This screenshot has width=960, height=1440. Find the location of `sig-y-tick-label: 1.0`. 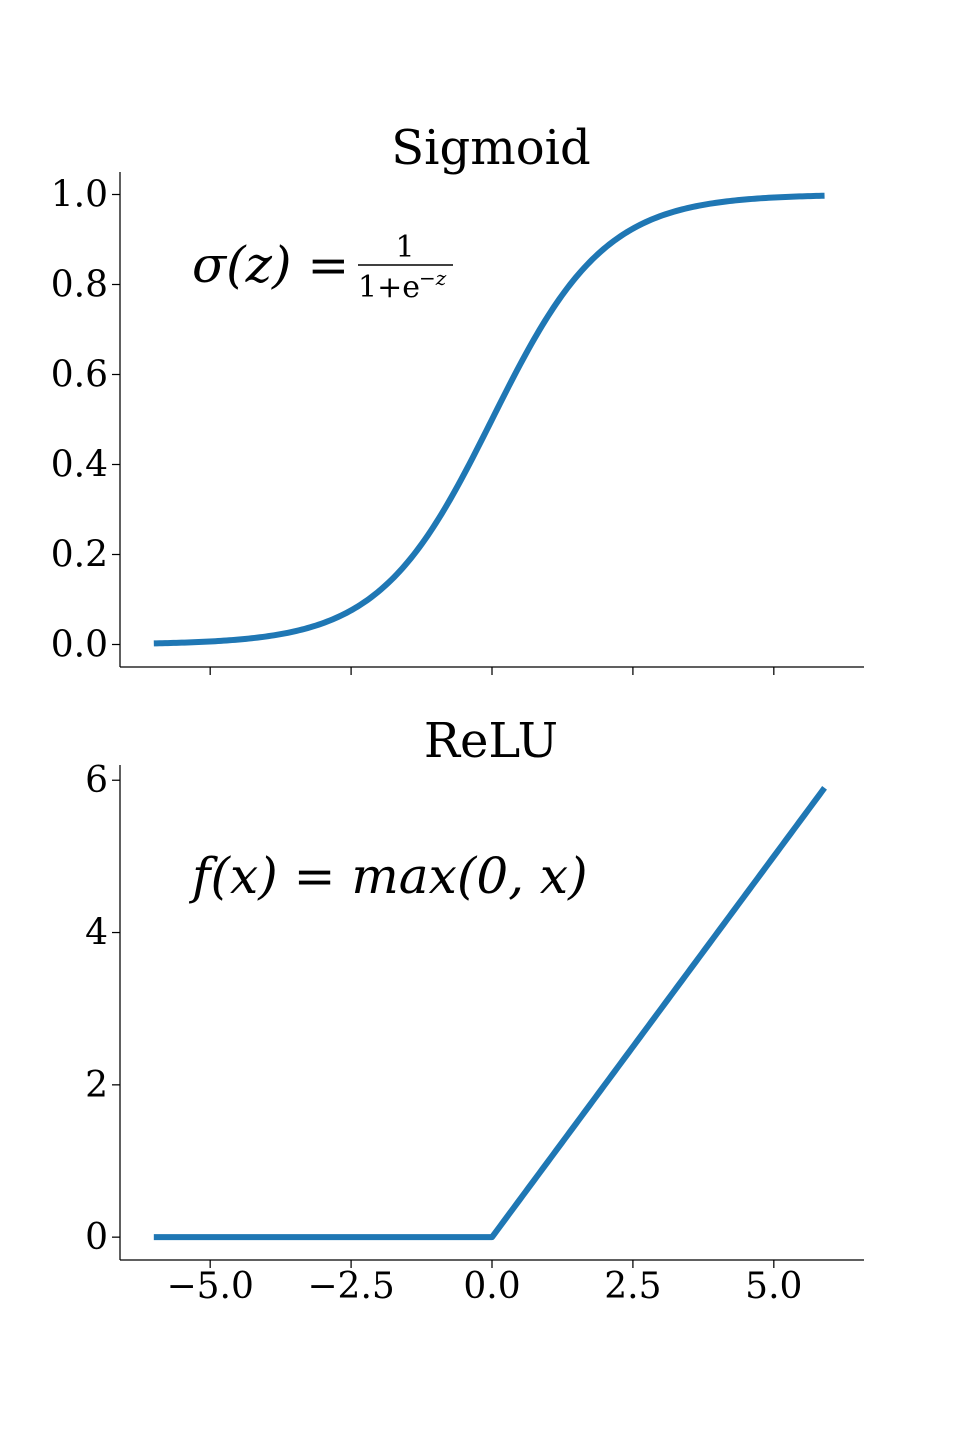

sig-y-tick-label: 1.0 is located at coordinates (79, 195).